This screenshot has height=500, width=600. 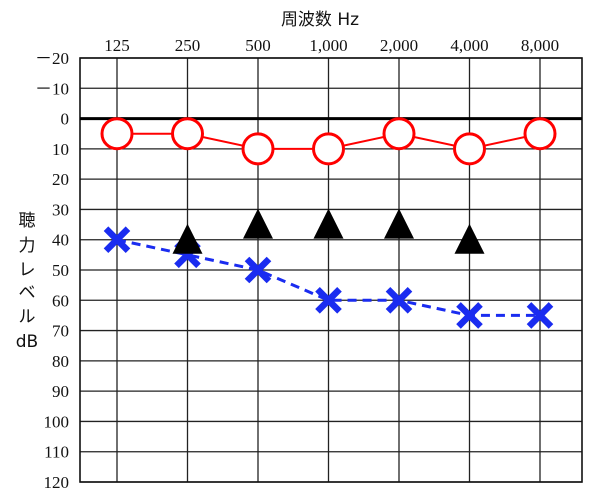 What do you see at coordinates (117, 45) in the screenshot?
I see `x-tick-label: 125` at bounding box center [117, 45].